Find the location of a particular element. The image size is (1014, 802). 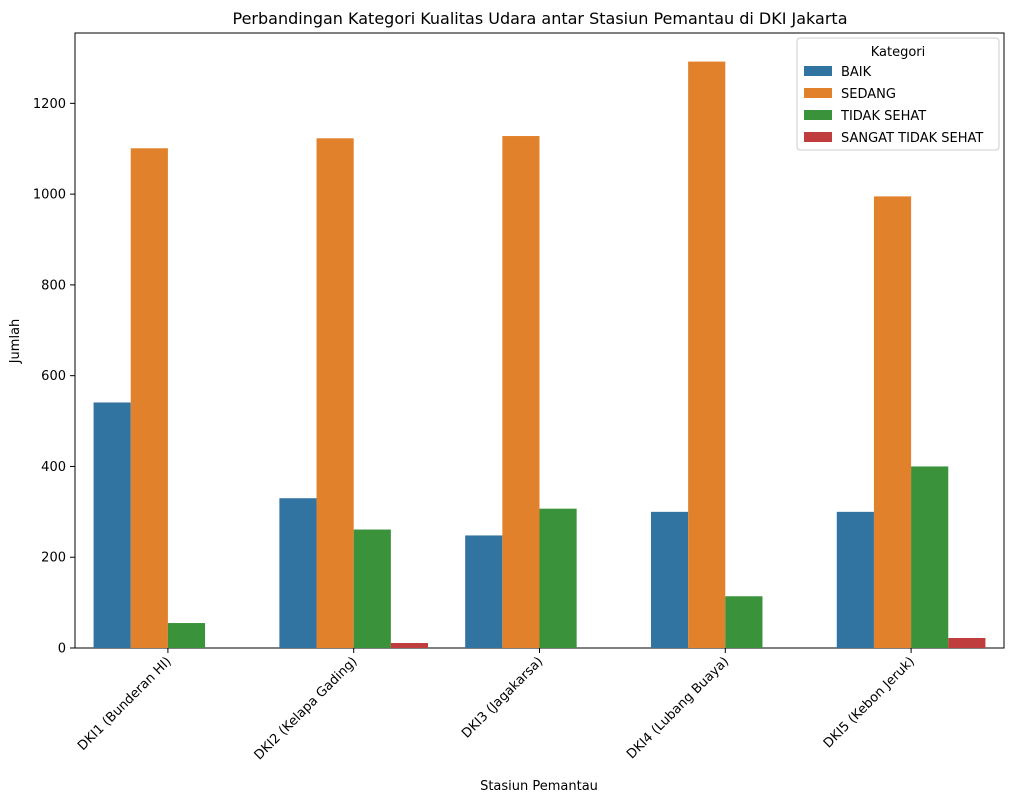

legend-label-tidak-sehat: TIDAK SEHAT is located at coordinates (883, 116).